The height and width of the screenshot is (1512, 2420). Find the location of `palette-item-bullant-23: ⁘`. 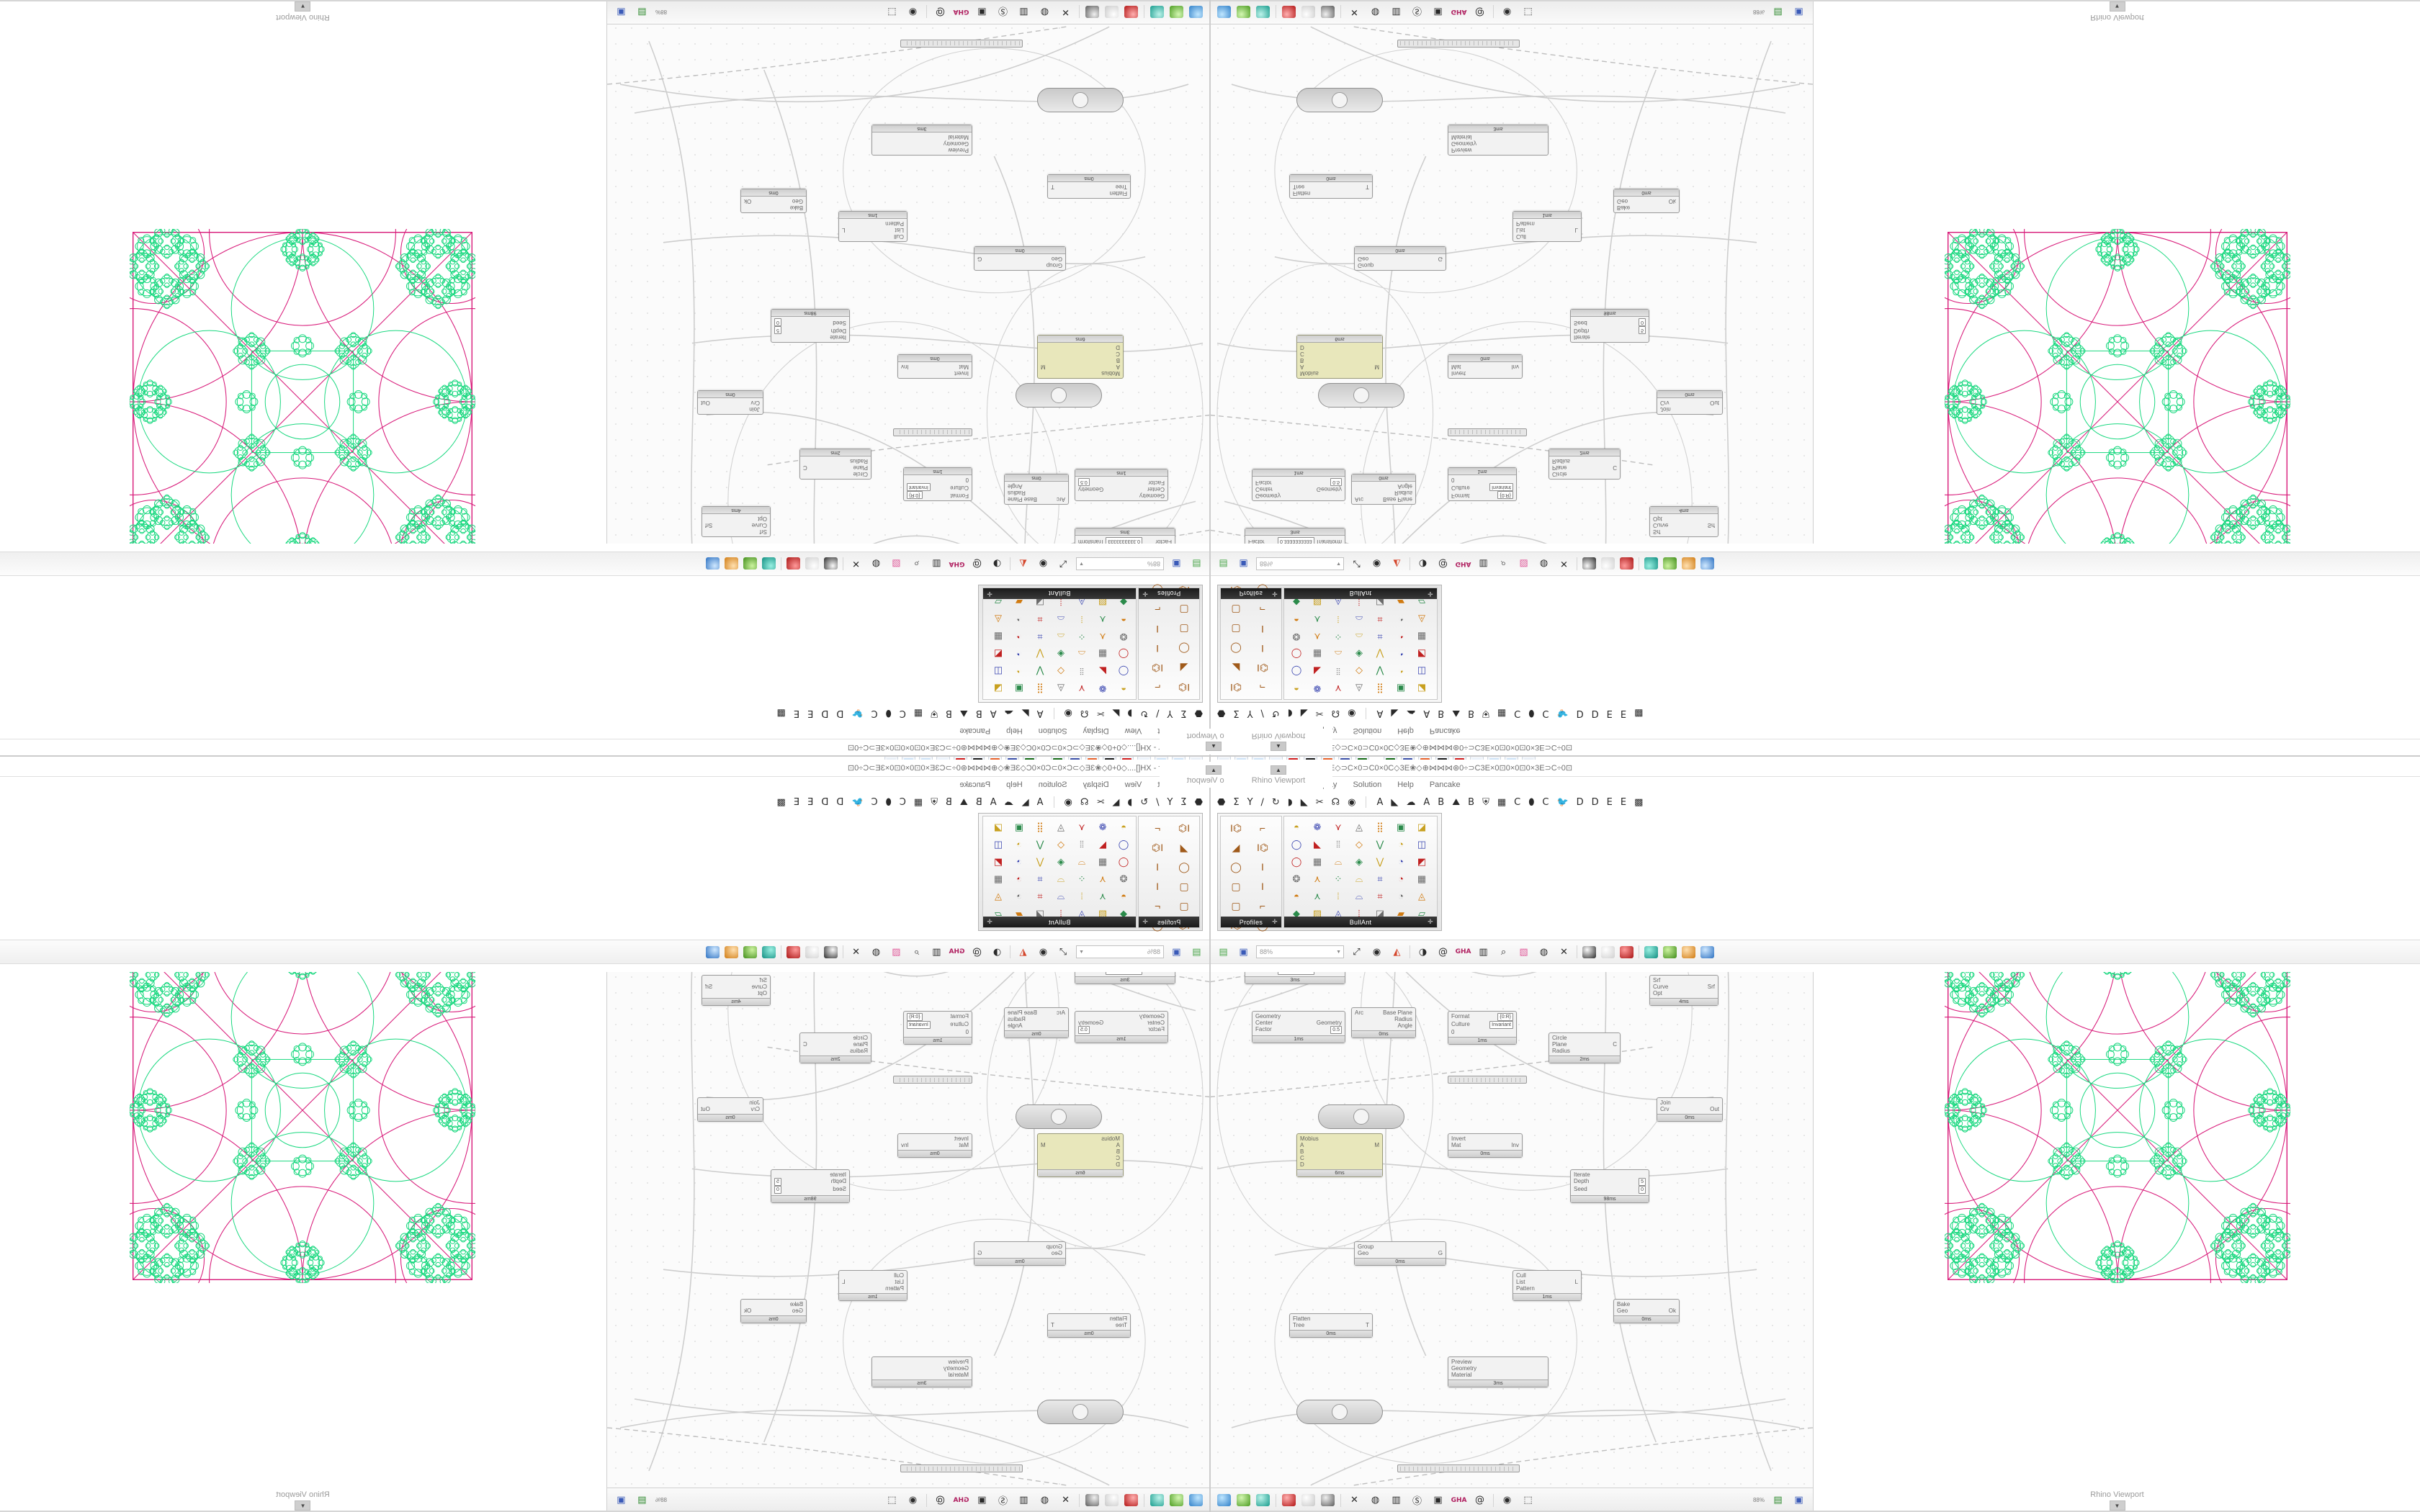

palette-item-bullant-23: ⁘ is located at coordinates (1081, 878).